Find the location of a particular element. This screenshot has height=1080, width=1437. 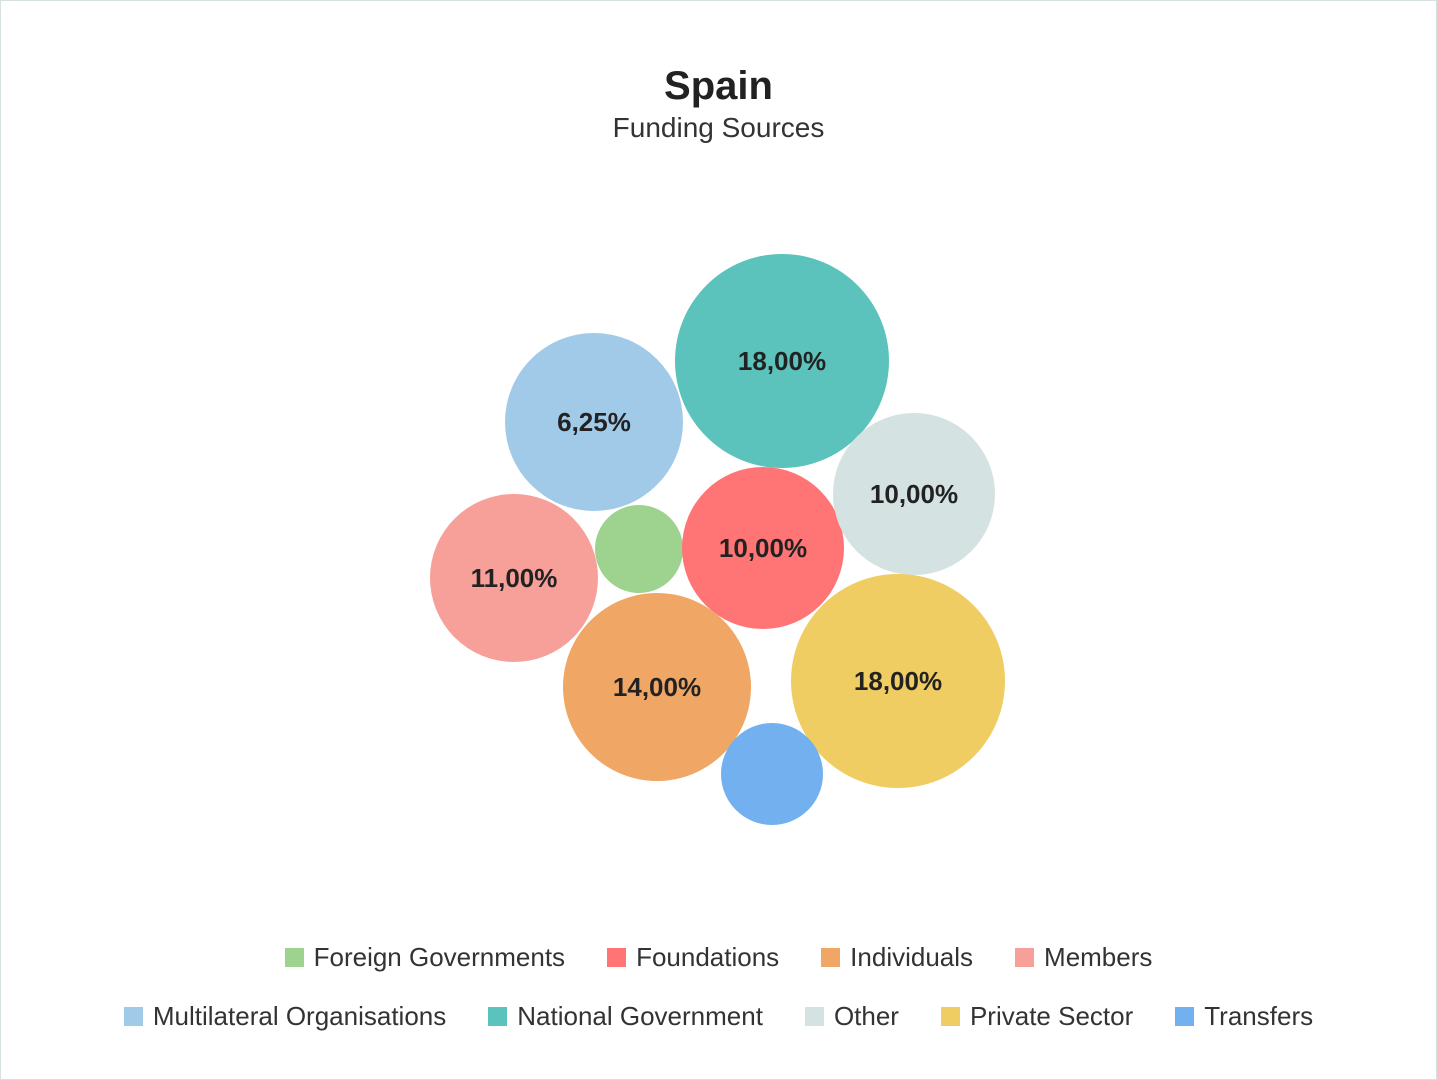

legend-label: Individuals is located at coordinates (912, 957).